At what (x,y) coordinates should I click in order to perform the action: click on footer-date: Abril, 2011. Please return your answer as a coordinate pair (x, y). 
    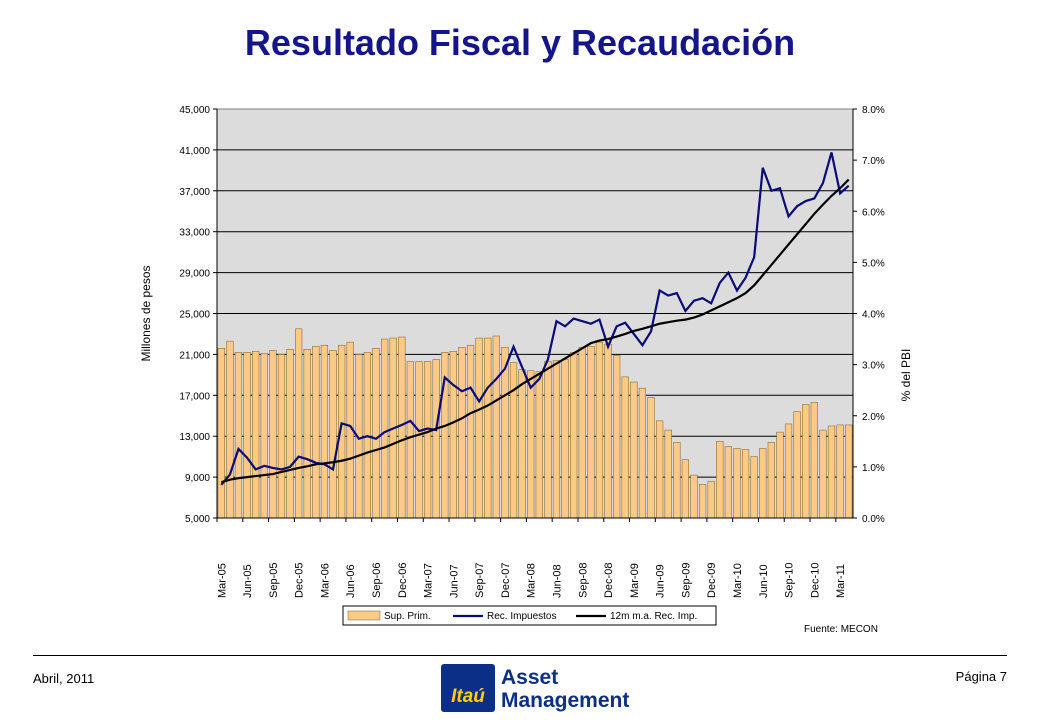
    Looking at the image, I should click on (64, 678).